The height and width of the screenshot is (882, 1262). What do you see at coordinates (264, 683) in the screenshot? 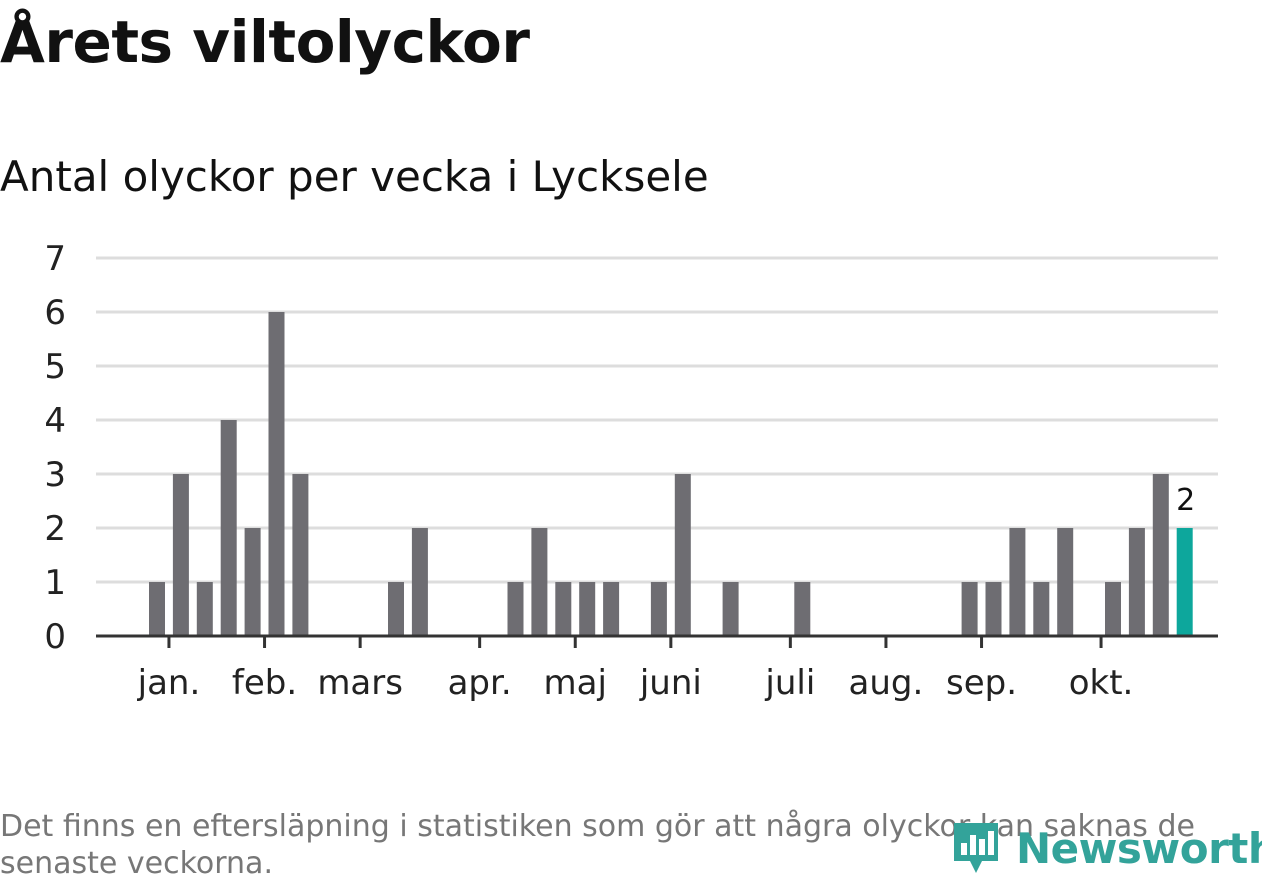
I see `x-tick-label: feb.` at bounding box center [264, 683].